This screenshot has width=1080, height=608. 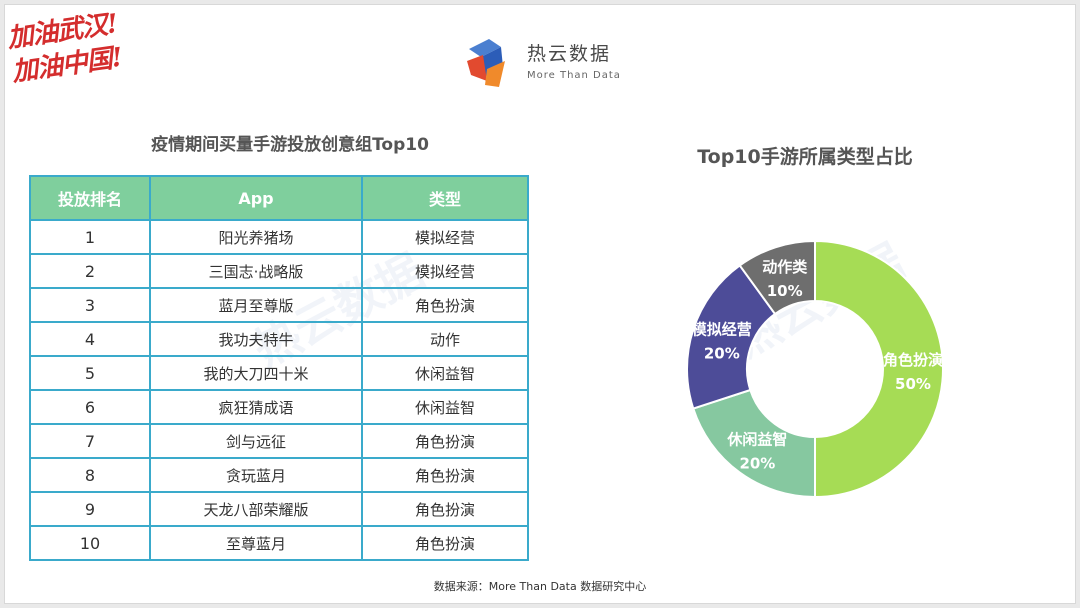 What do you see at coordinates (540, 586) in the screenshot?
I see `data-source: 数据来源：More Than Data 数据研究中心` at bounding box center [540, 586].